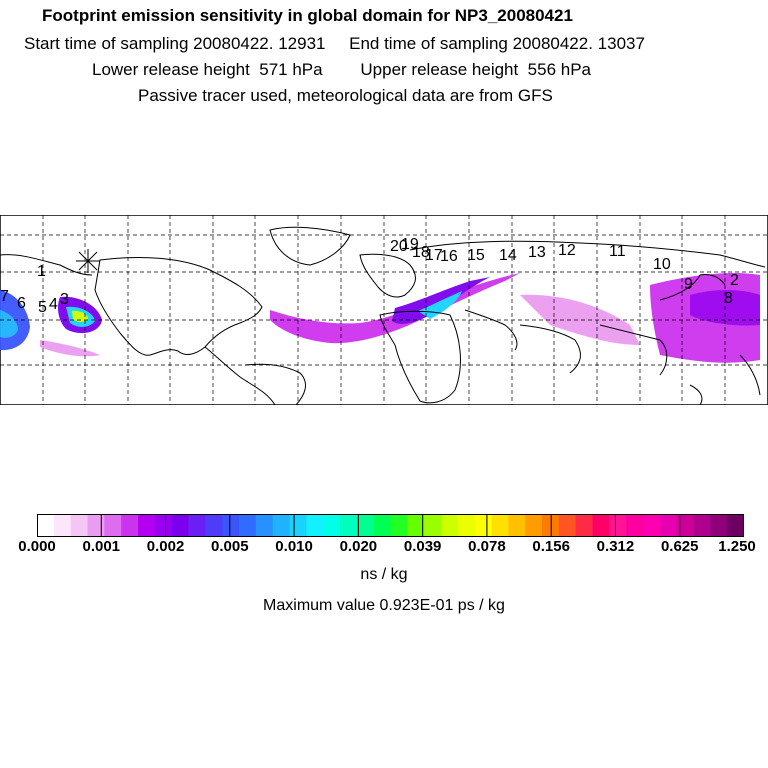 The height and width of the screenshot is (768, 768). I want to click on colorbar-tick-label: 0.005, so click(230, 546).